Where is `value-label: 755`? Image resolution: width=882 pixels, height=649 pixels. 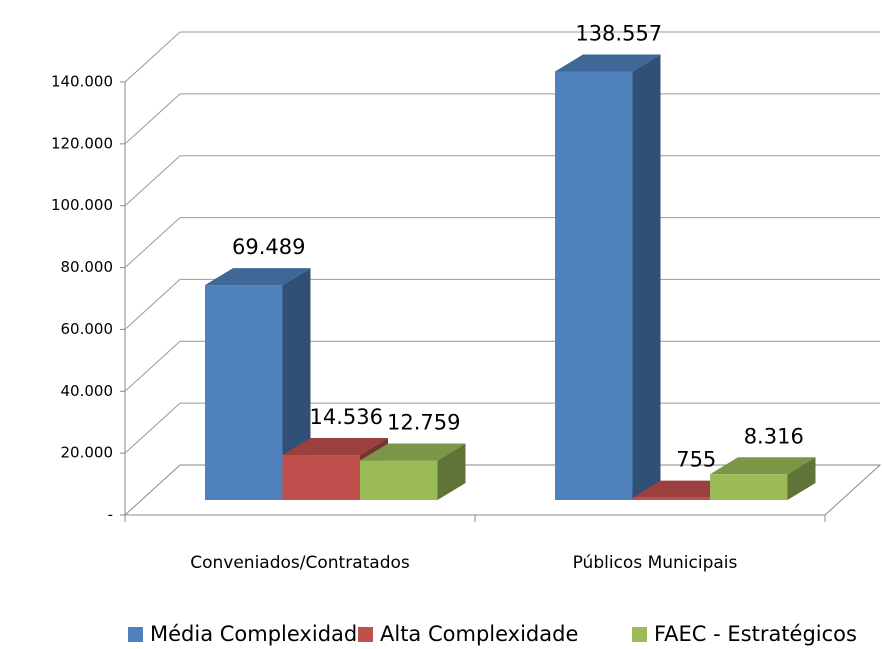 value-label: 755 is located at coordinates (696, 460).